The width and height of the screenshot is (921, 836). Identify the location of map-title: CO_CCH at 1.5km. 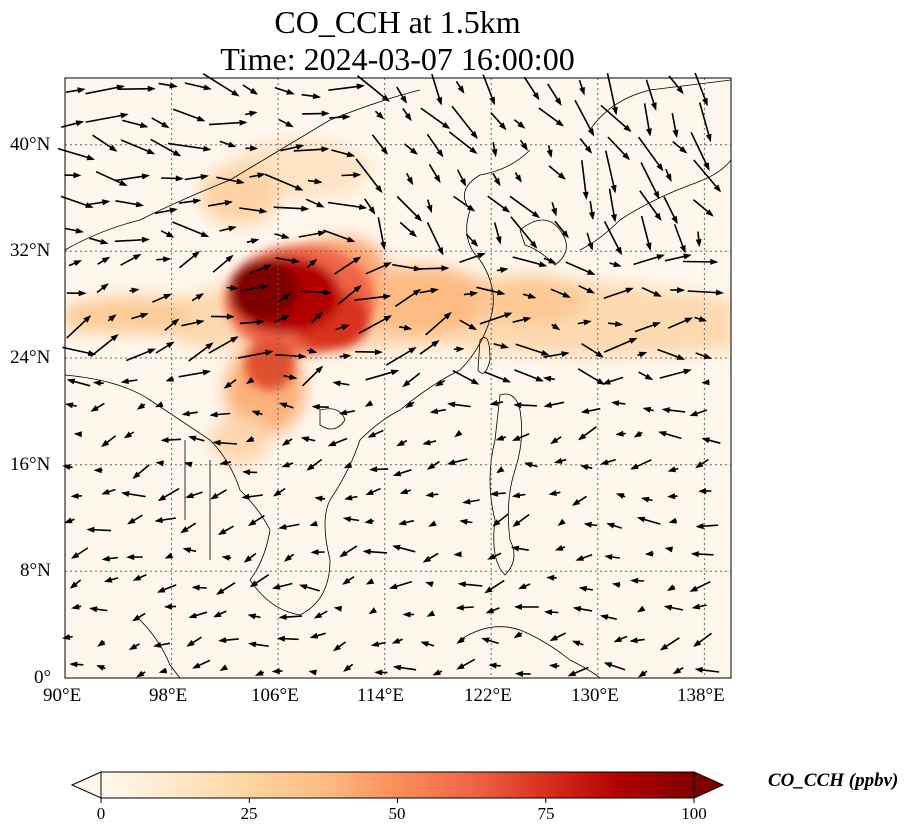
(397, 22).